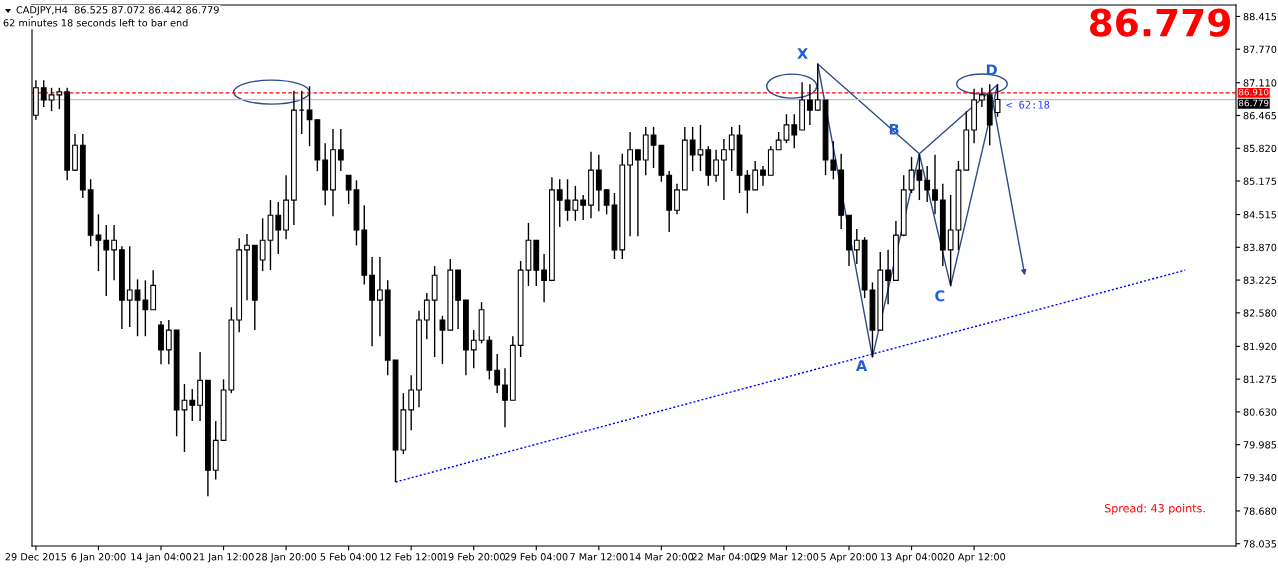 The image size is (1278, 570). Describe the element at coordinates (348, 556) in the screenshot. I see `x-tick-label: 5 Feb 04:00` at that location.